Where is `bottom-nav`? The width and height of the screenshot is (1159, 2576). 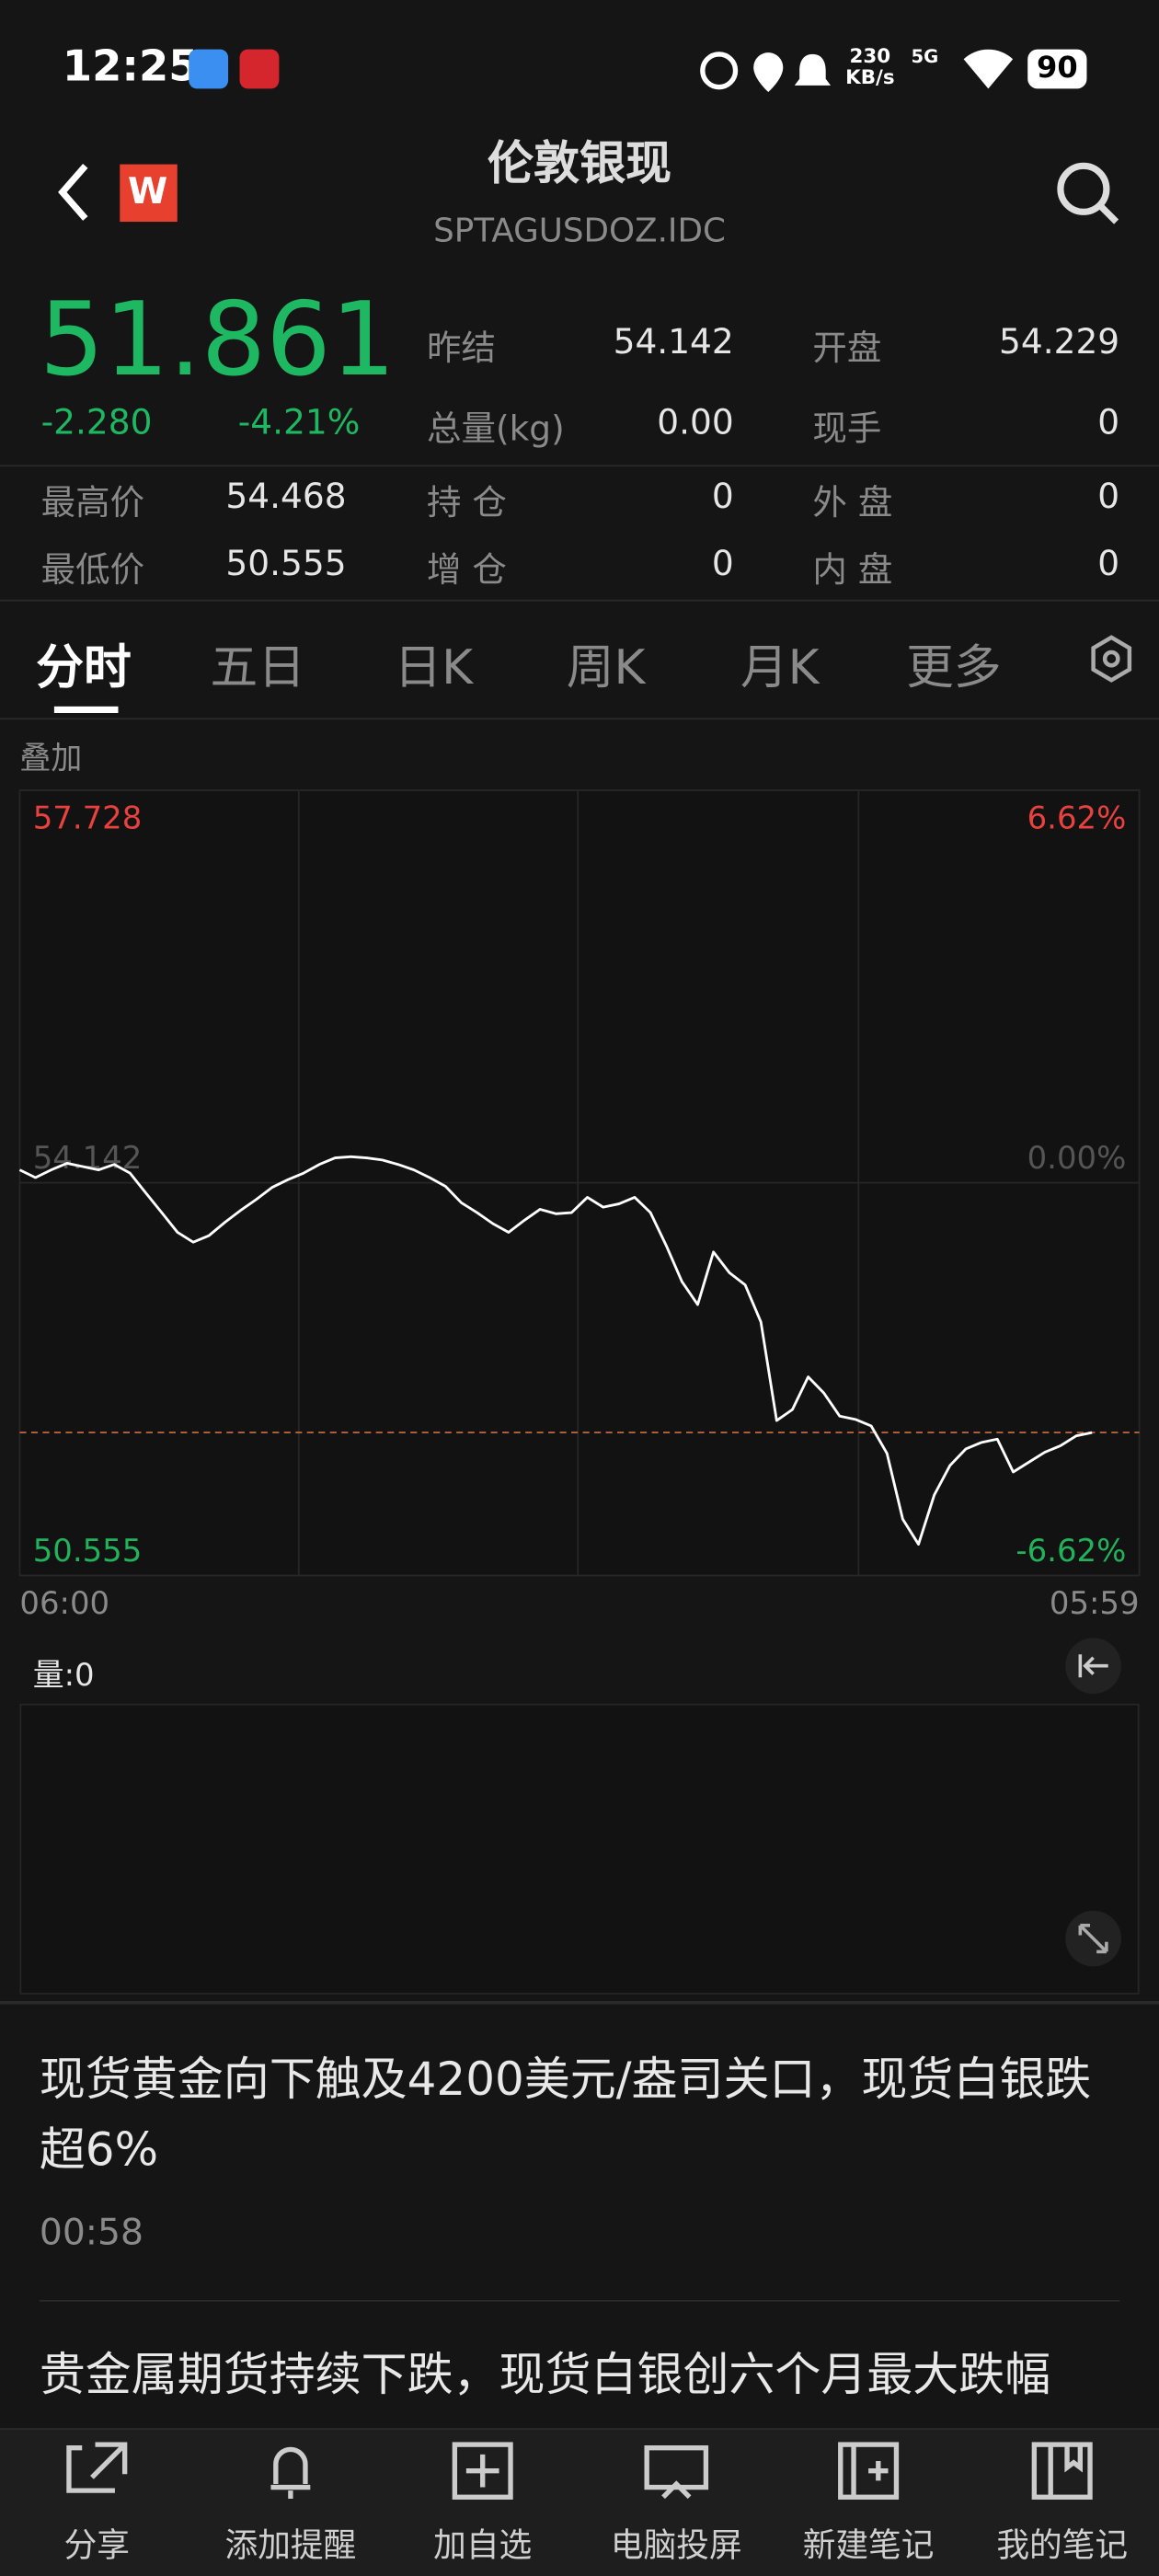
bottom-nav is located at coordinates (579, 2502).